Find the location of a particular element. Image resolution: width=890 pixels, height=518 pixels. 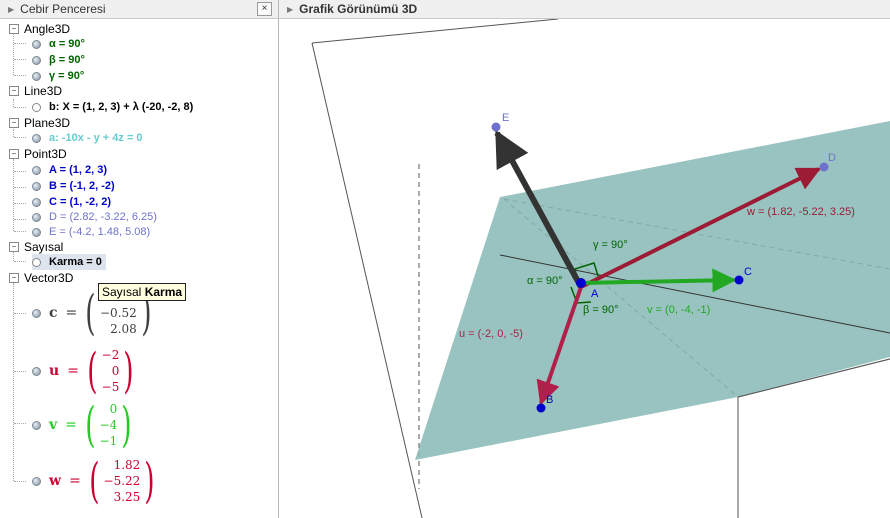

label-e: E is located at coordinates (505, 118).